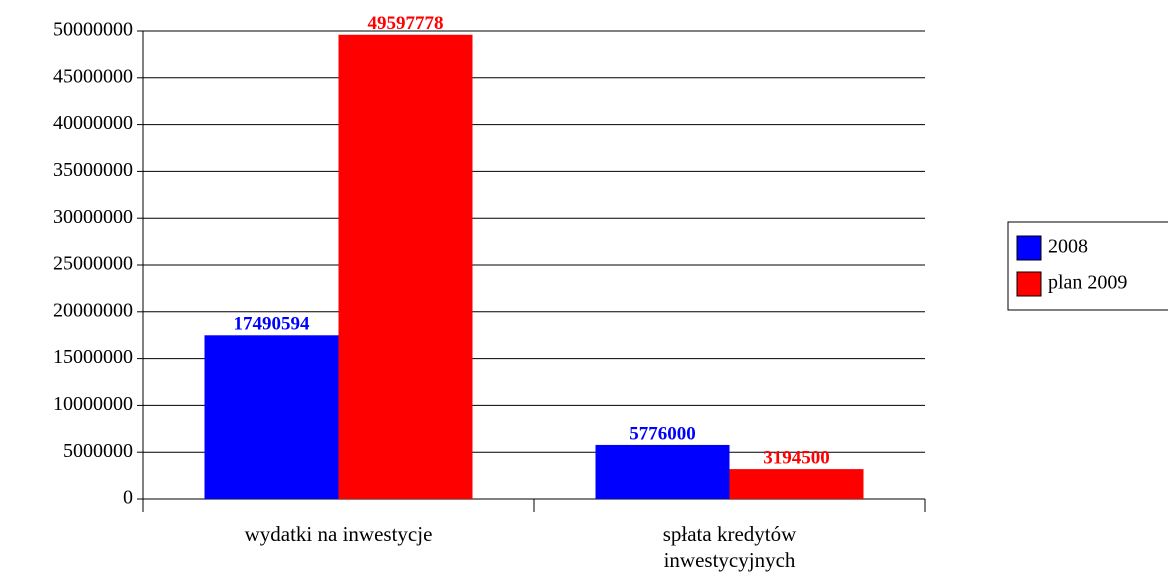 This screenshot has height=580, width=1168. What do you see at coordinates (272, 324) in the screenshot?
I see `value-label: 17490594` at bounding box center [272, 324].